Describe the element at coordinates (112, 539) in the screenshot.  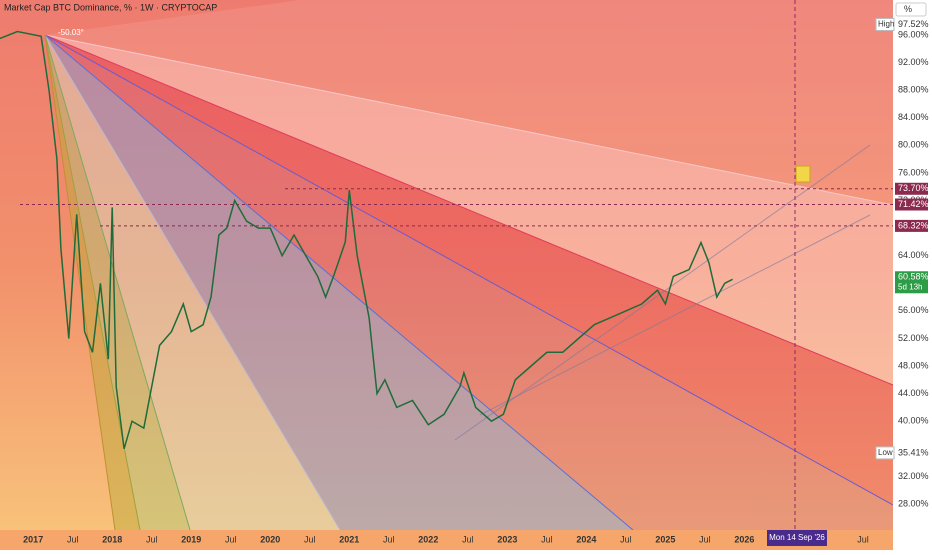
I see `x-tick-label: 2018` at that location.